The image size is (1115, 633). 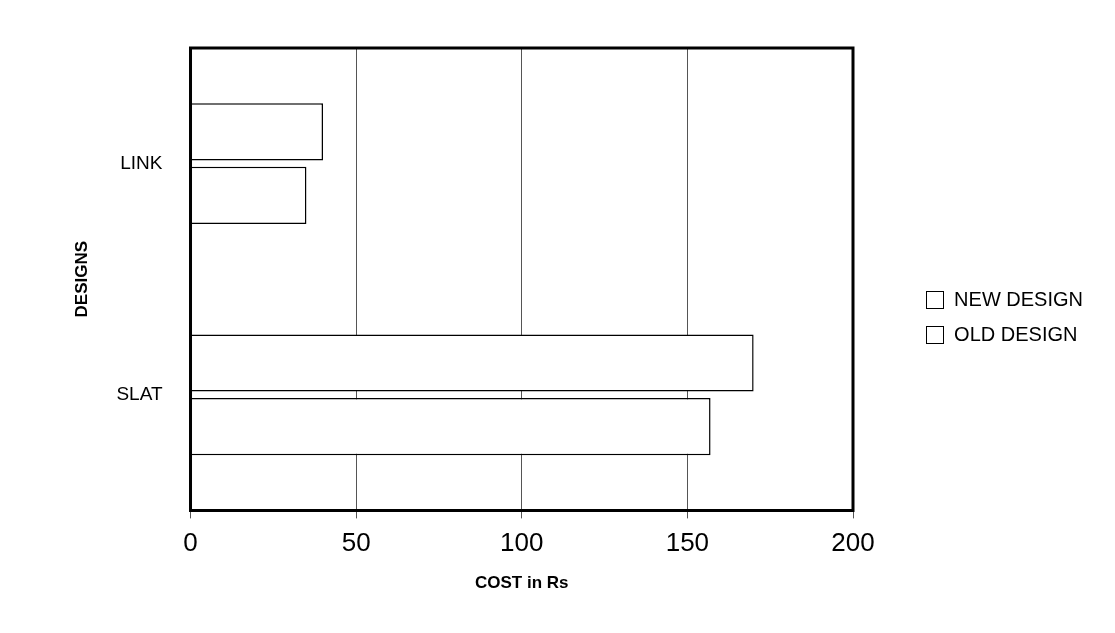 I want to click on x-tick-label: 0, so click(x=190, y=542).